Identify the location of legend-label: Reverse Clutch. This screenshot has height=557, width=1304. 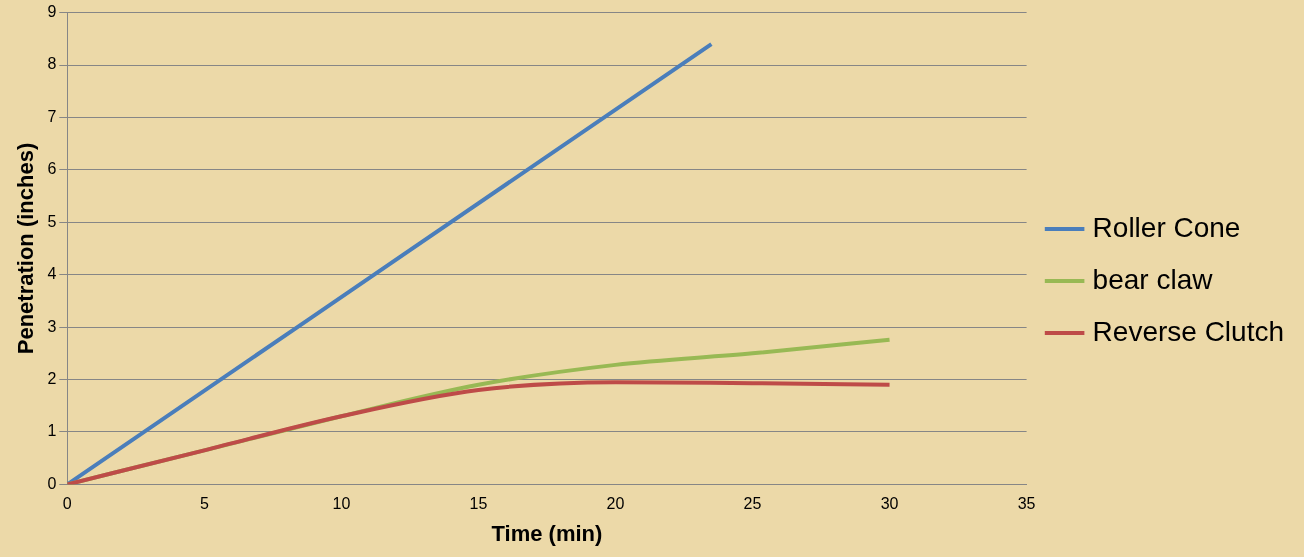
(1188, 331).